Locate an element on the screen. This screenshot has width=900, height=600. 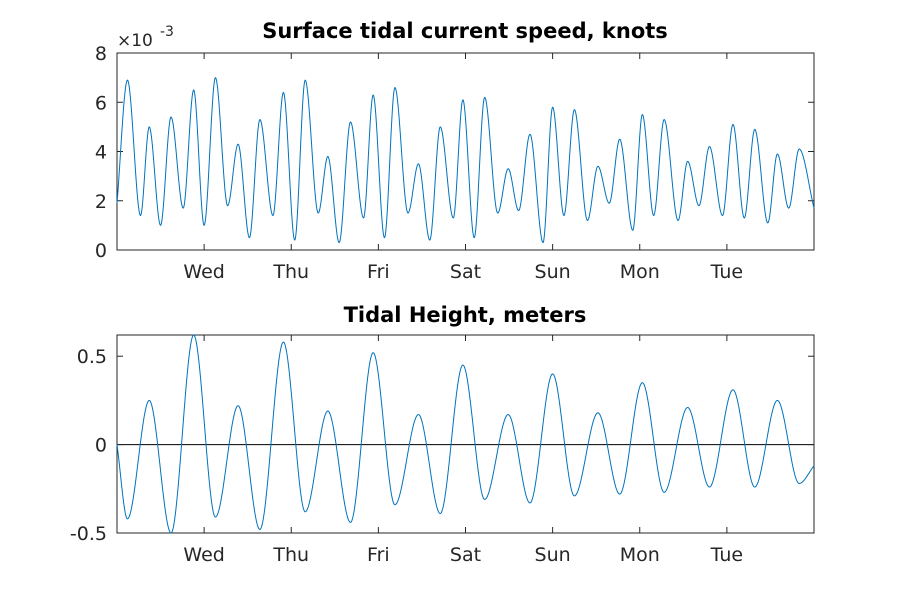
tidal-height-xtick-label: Thu is located at coordinates (290, 555).